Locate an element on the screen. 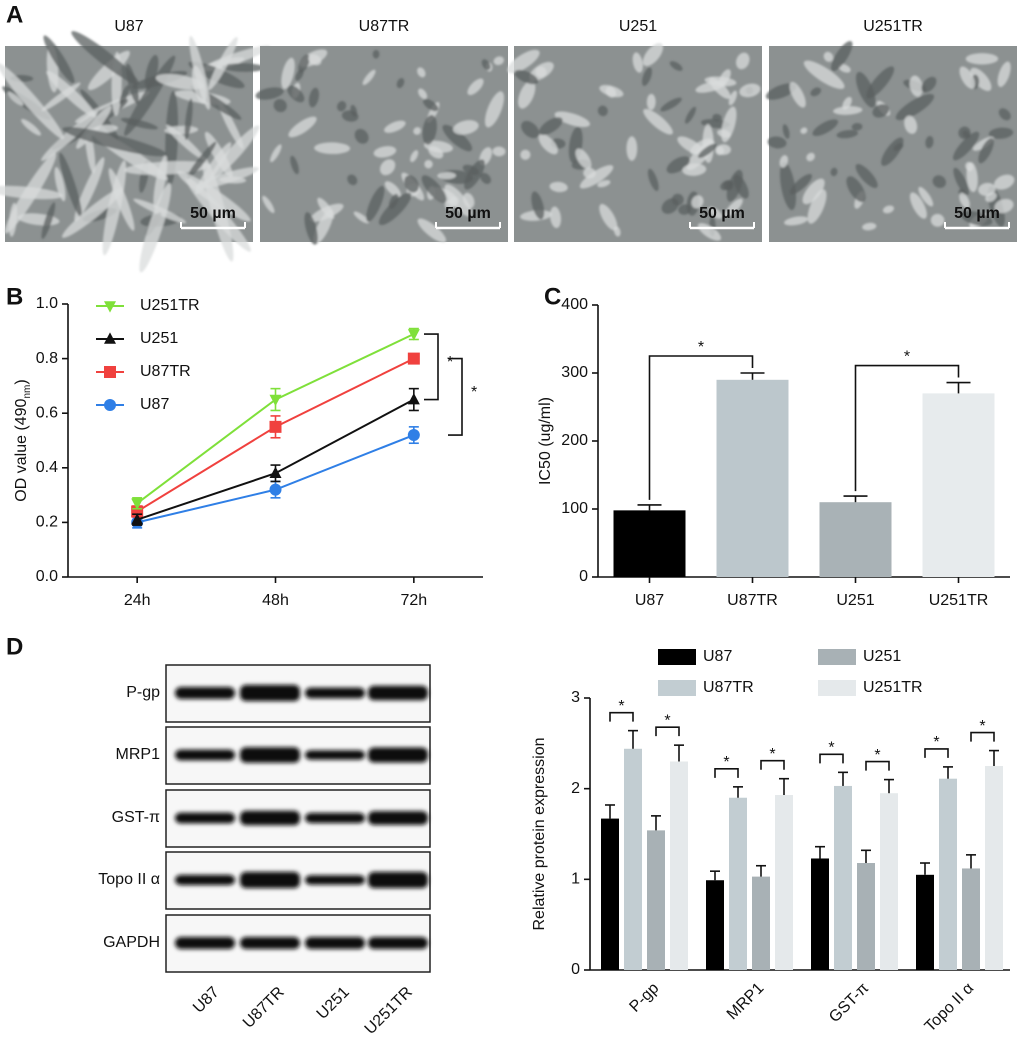  y-tick-label: 0.8 is located at coordinates (47, 358).